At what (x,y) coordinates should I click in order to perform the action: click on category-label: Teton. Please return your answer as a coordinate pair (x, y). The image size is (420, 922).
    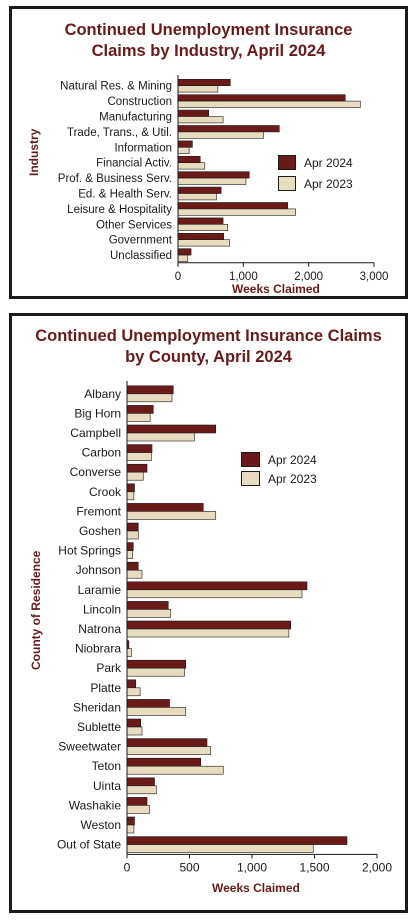
    Looking at the image, I should click on (106, 766).